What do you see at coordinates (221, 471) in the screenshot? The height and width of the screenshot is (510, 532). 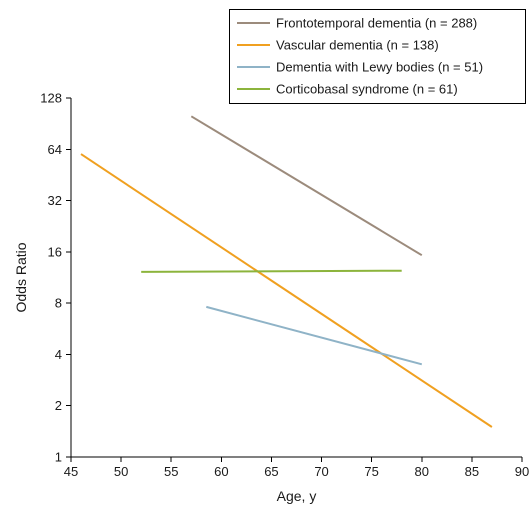 I see `x-tick-label-60: 60` at bounding box center [221, 471].